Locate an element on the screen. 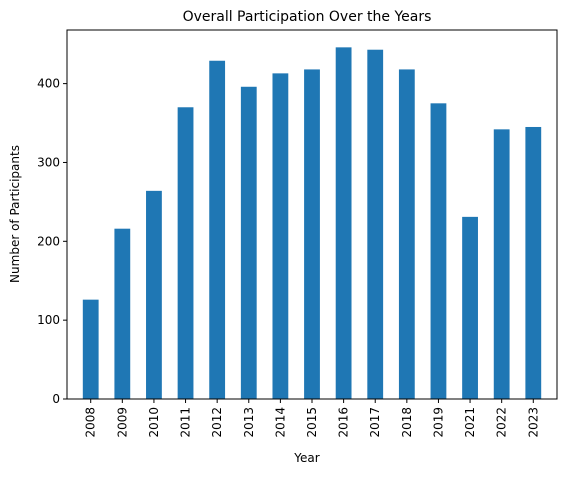 Image resolution: width=571 pixels, height=479 pixels. y-axis-title: Number of Participants is located at coordinates (15, 214).